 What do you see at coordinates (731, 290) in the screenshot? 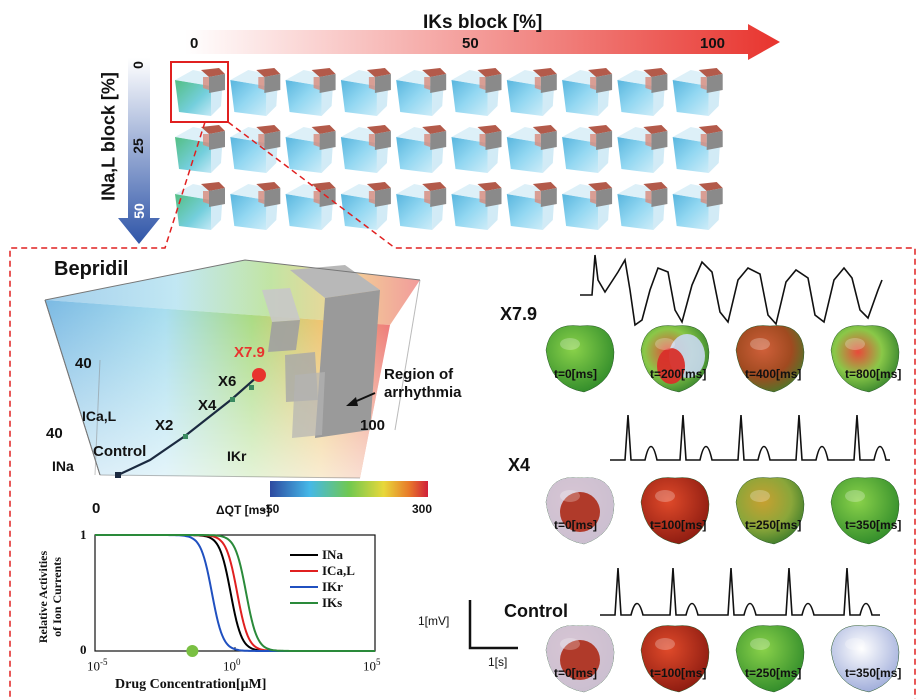
I see `ecg-trace-x79` at bounding box center [731, 290].